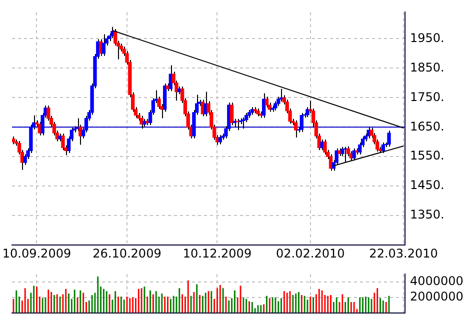  What do you see at coordinates (217, 253) in the screenshot?
I see `x-tick-label: 10.12.2009` at bounding box center [217, 253].